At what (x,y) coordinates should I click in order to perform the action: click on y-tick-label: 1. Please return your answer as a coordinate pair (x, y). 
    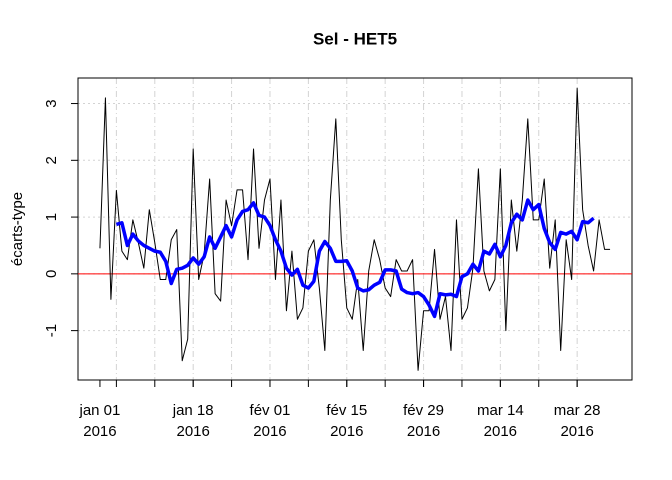
    Looking at the image, I should click on (51, 217).